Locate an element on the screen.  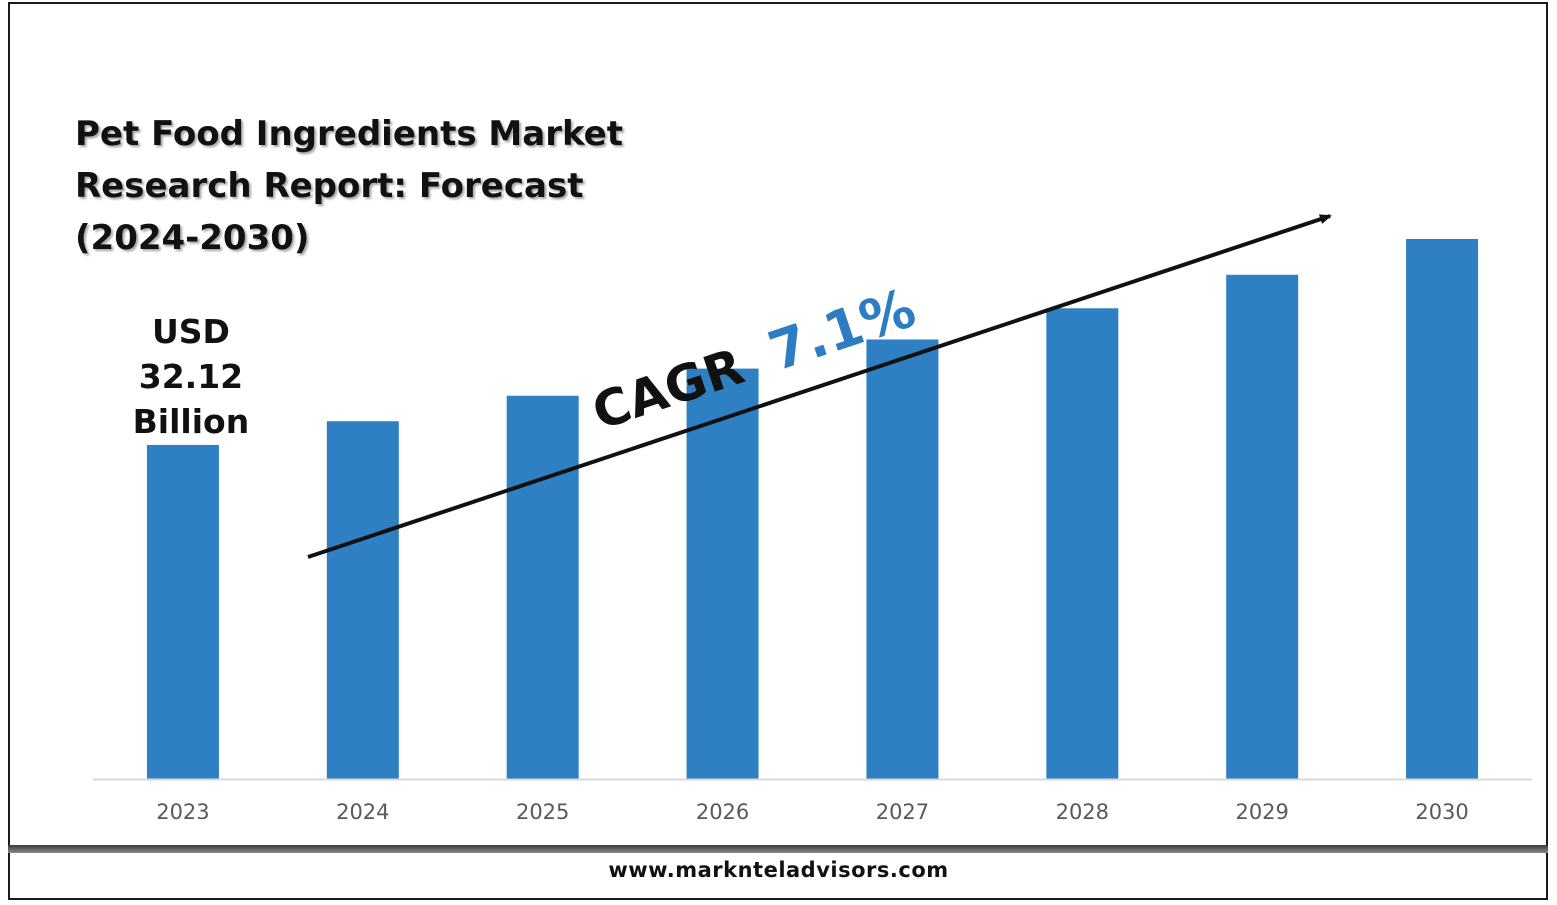
x-tick-label: 2024 is located at coordinates (362, 812).